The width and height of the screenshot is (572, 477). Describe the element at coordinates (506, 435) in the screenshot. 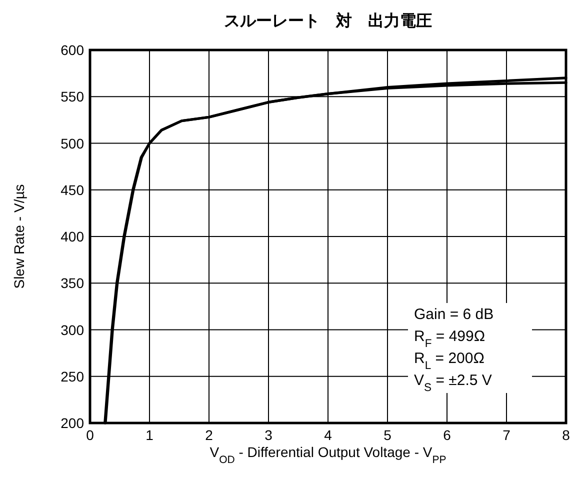

I see `x-tick-label: 7` at that location.